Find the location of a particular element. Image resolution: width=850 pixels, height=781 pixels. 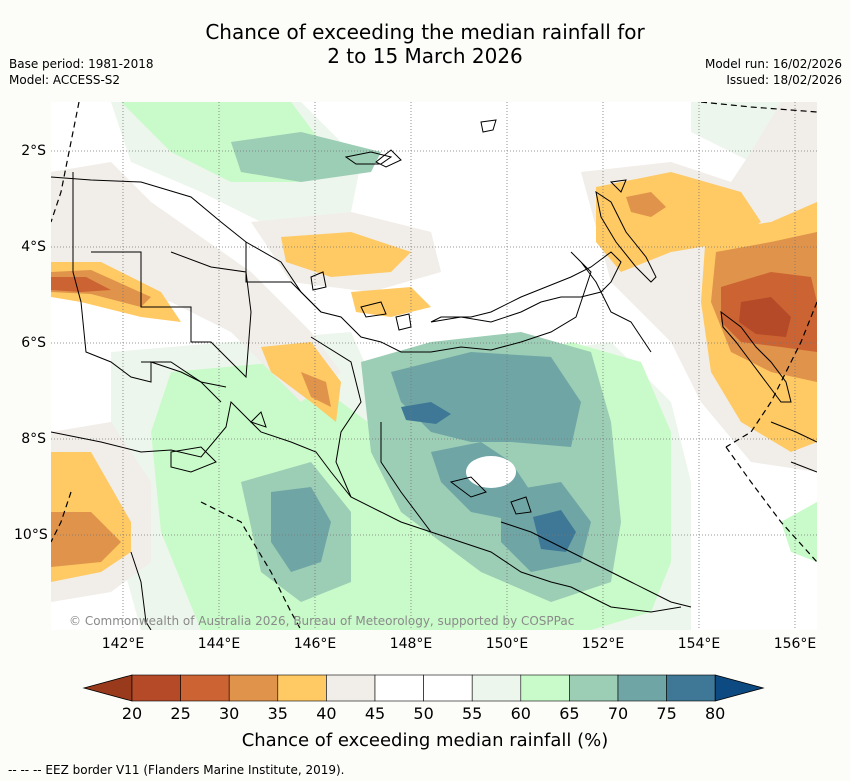

louisiade is located at coordinates (596, 564).